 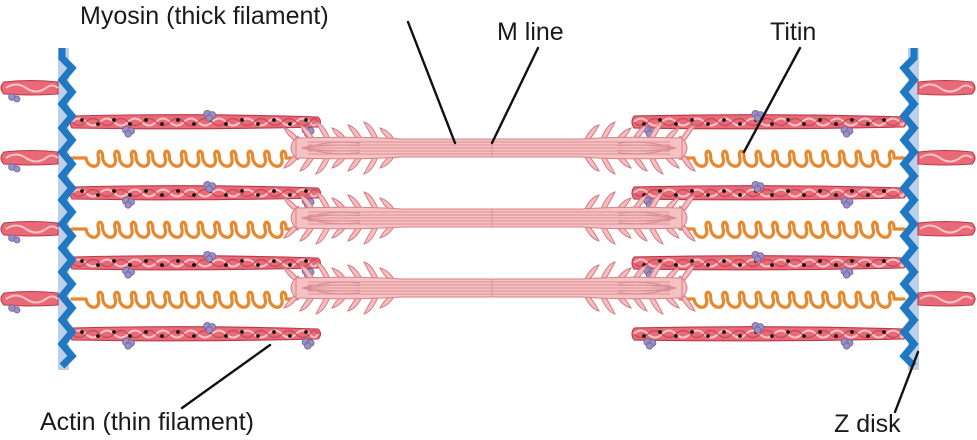 What do you see at coordinates (530, 32) in the screenshot?
I see `m-line-label: M line` at bounding box center [530, 32].